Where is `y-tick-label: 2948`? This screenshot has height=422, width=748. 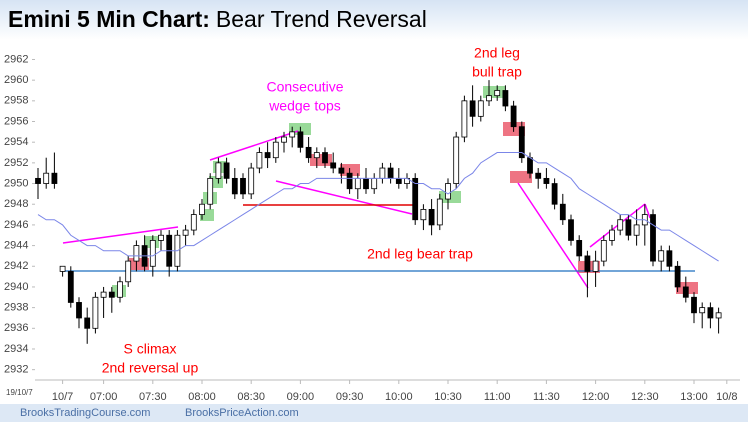 y-tick-label: 2948 is located at coordinates (16, 204).